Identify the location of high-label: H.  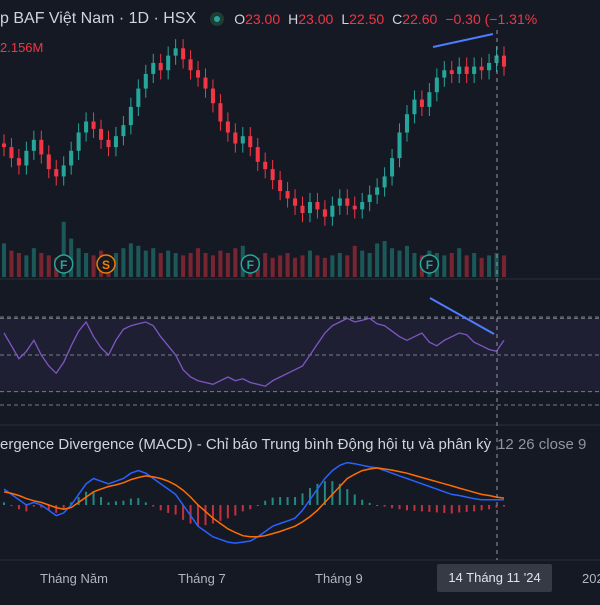
(293, 19).